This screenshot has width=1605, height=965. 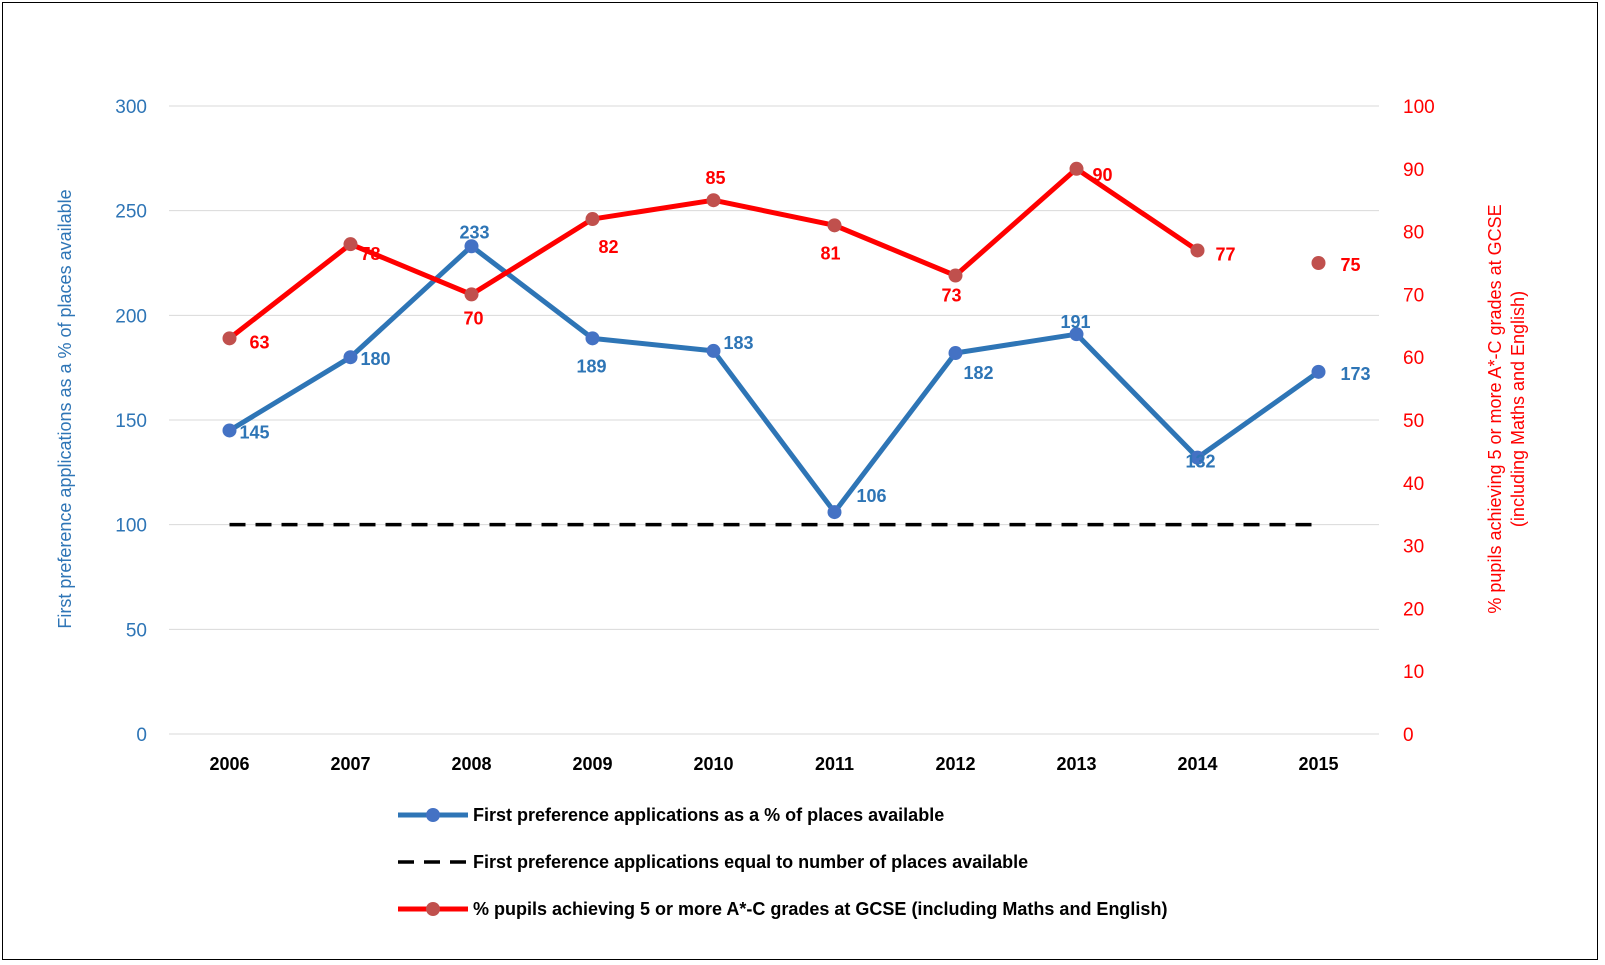 What do you see at coordinates (260, 342) in the screenshot?
I see `data-label-gcse: 63` at bounding box center [260, 342].